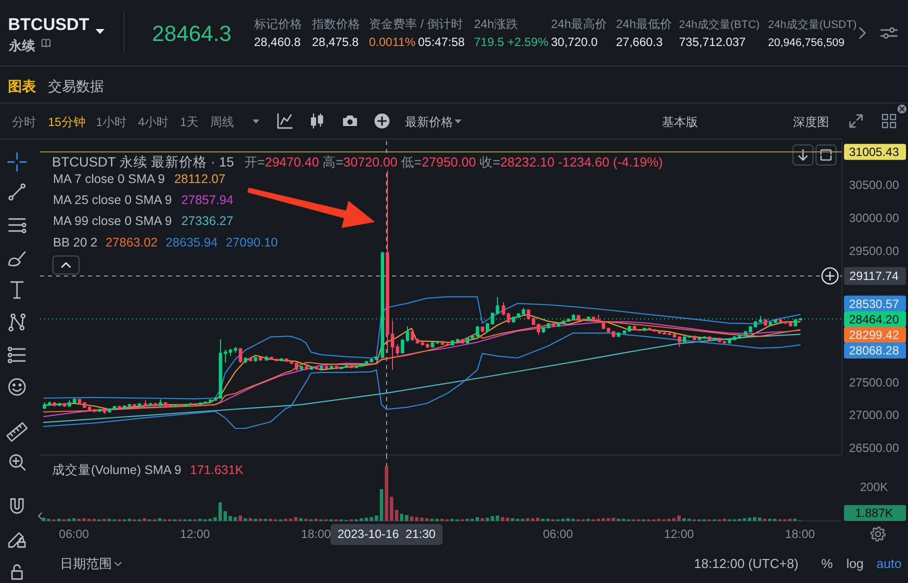 The image size is (908, 583). Describe the element at coordinates (392, 42) in the screenshot. I see `text: 0.0011%` at that location.